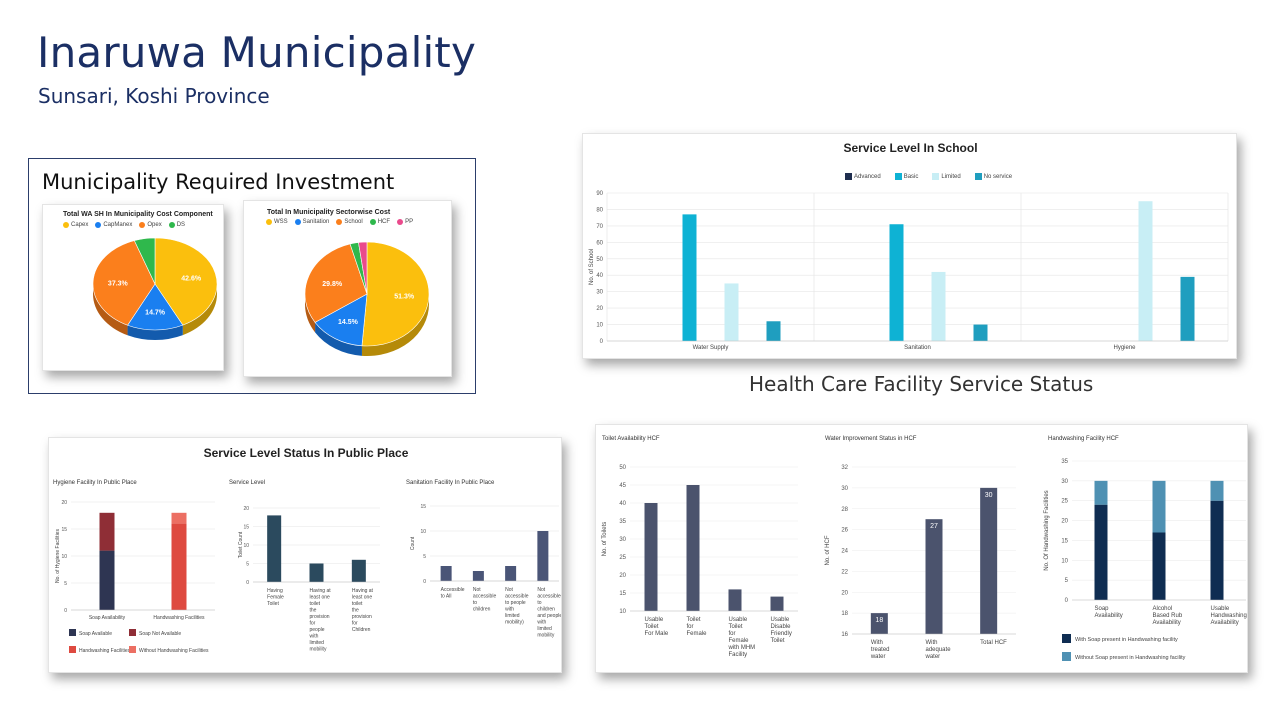  I want to click on x-tick-line: with MHM, so click(742, 648).